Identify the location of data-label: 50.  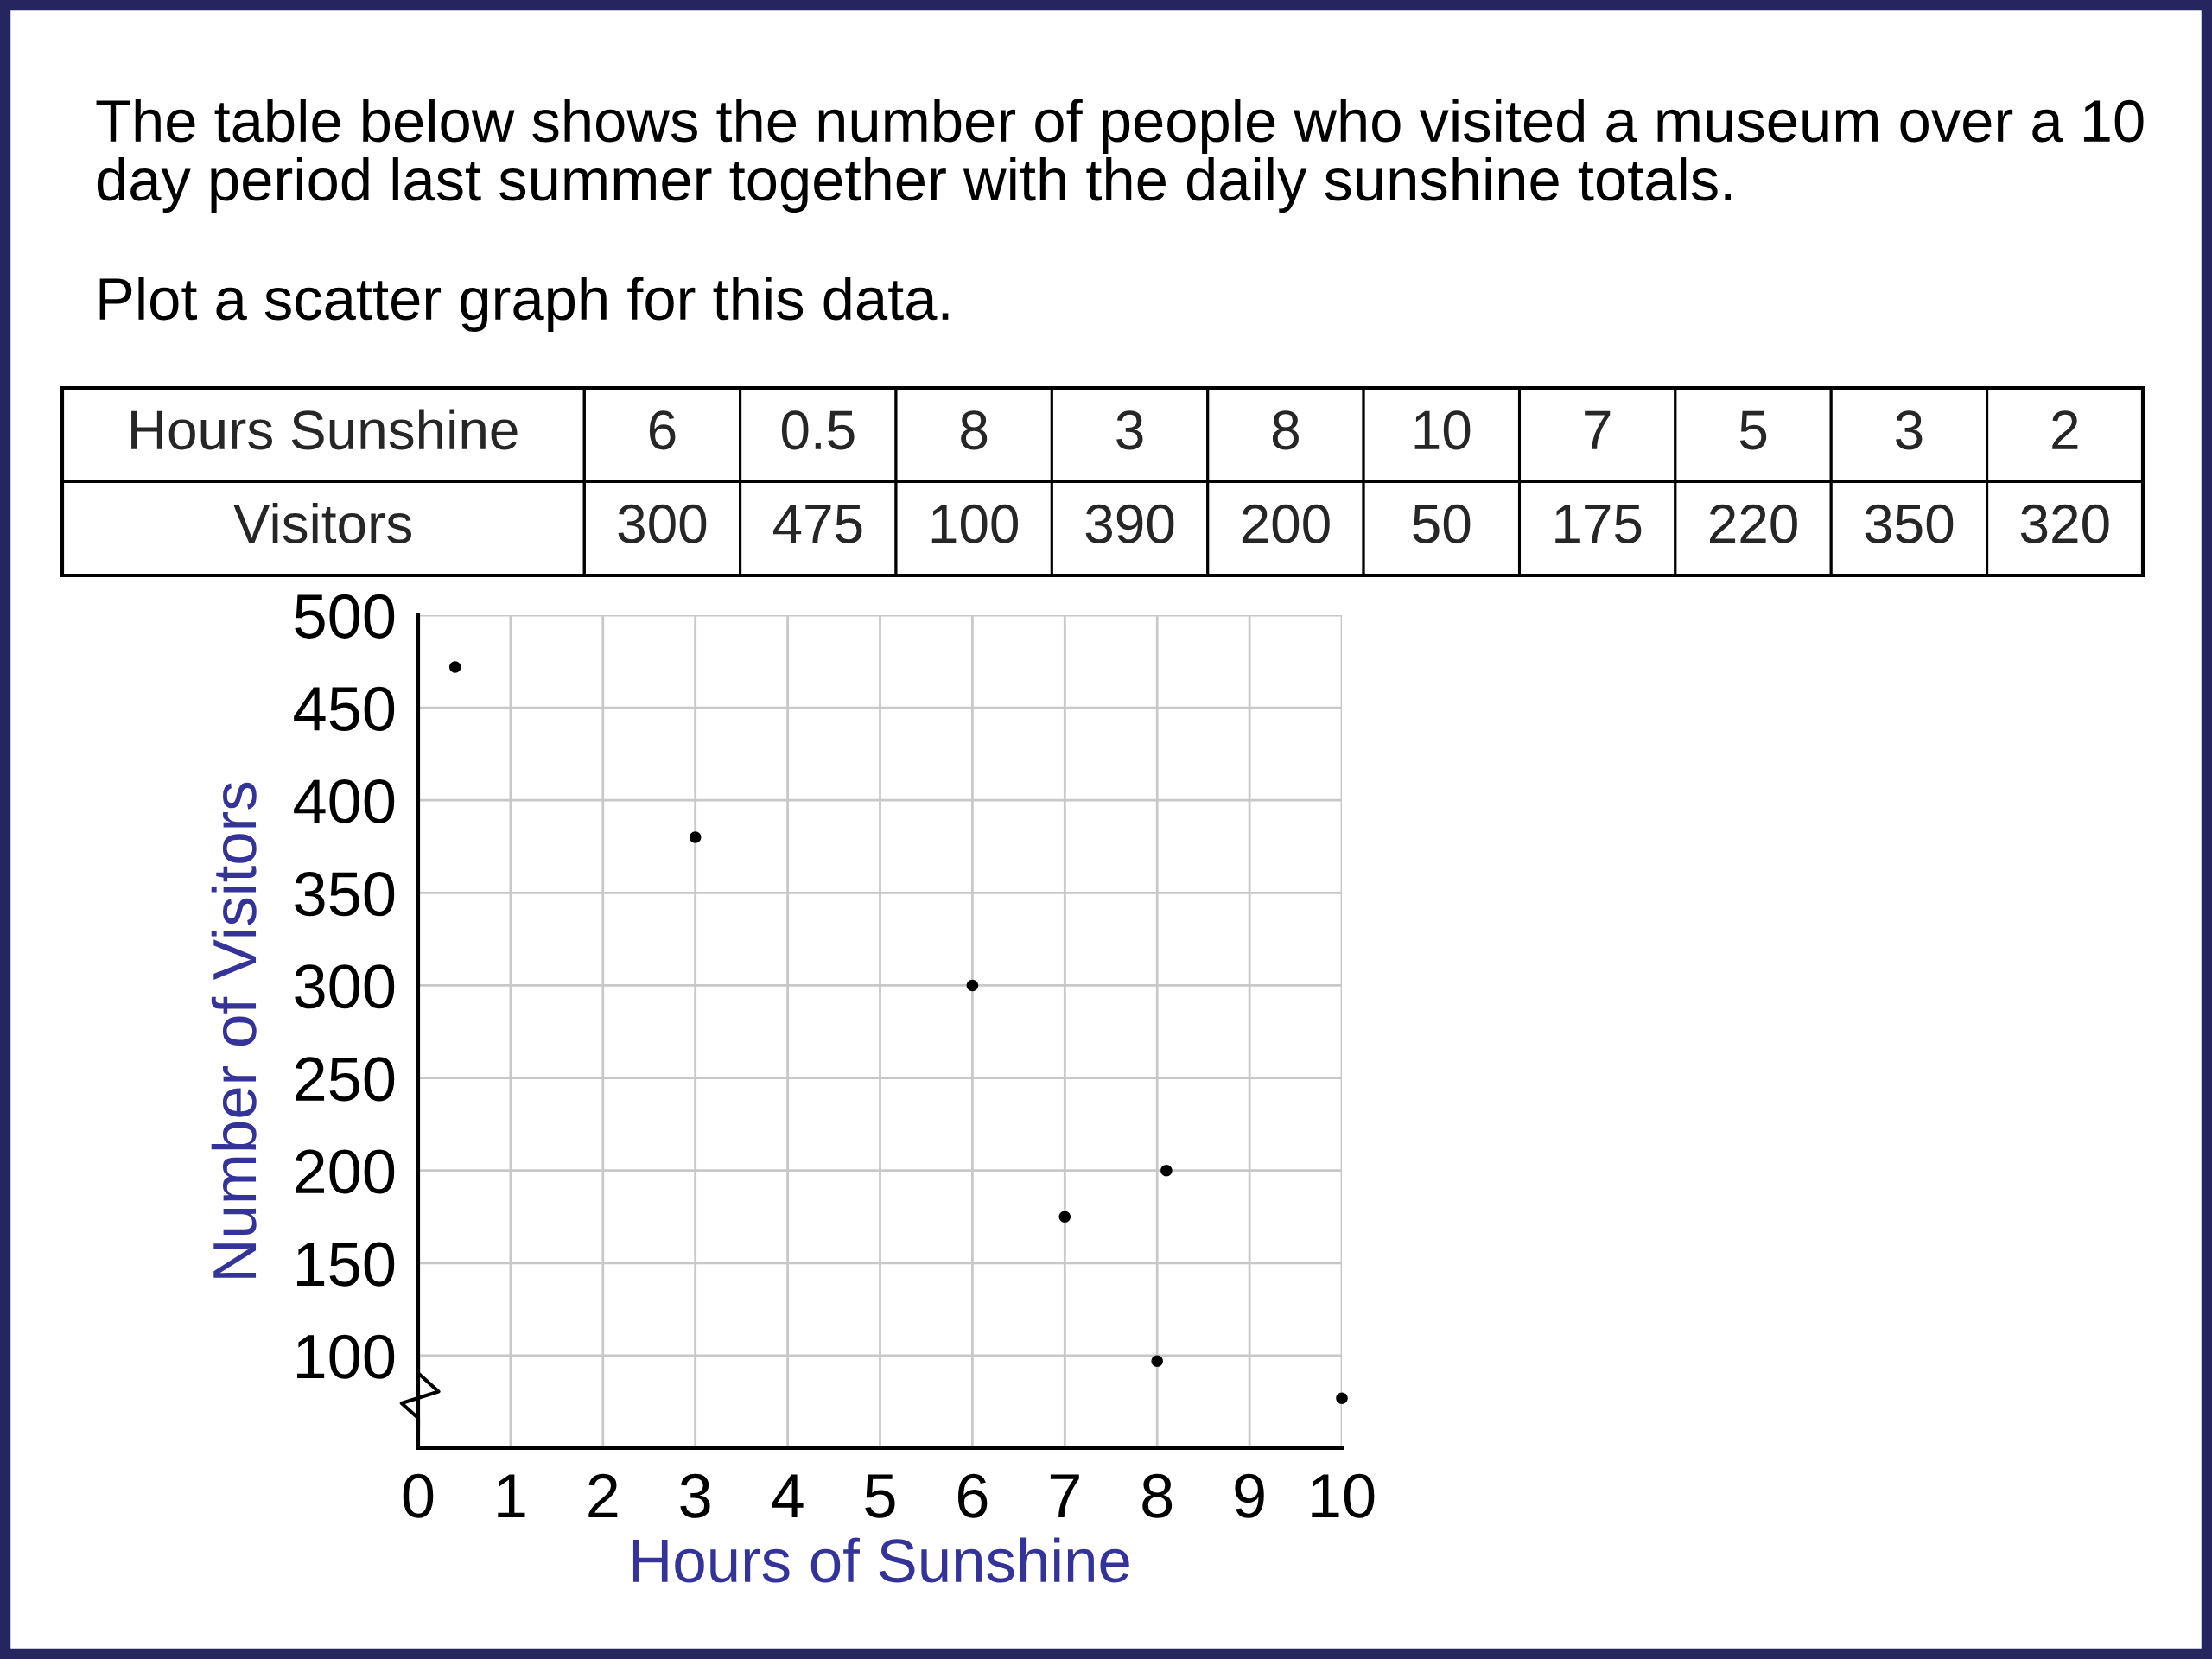
(1442, 523).